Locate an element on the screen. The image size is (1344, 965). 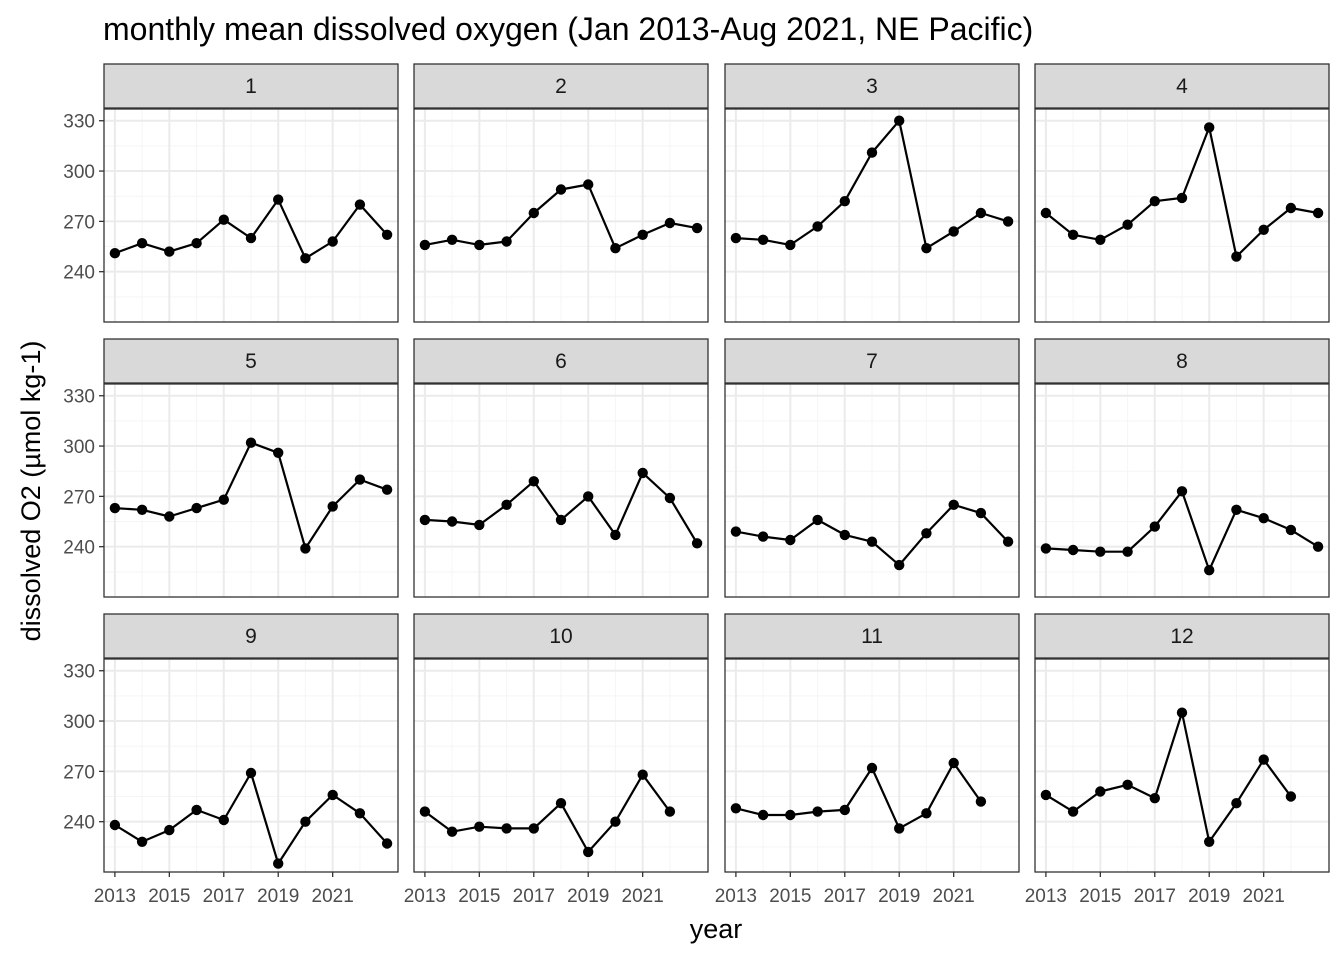
y-tick-label: 270 is located at coordinates (79, 222).